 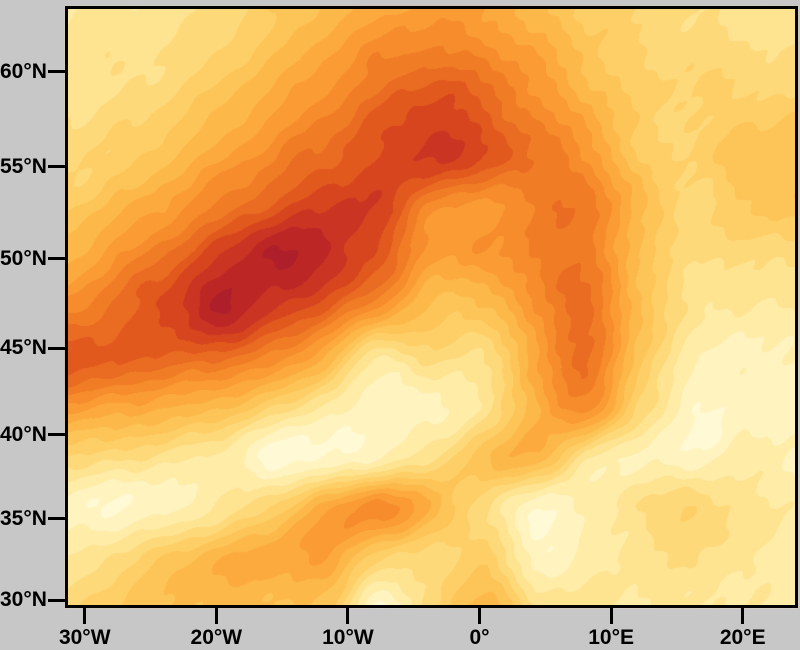 What do you see at coordinates (84, 637) in the screenshot?
I see `x-axis-tick-label: 30°W` at bounding box center [84, 637].